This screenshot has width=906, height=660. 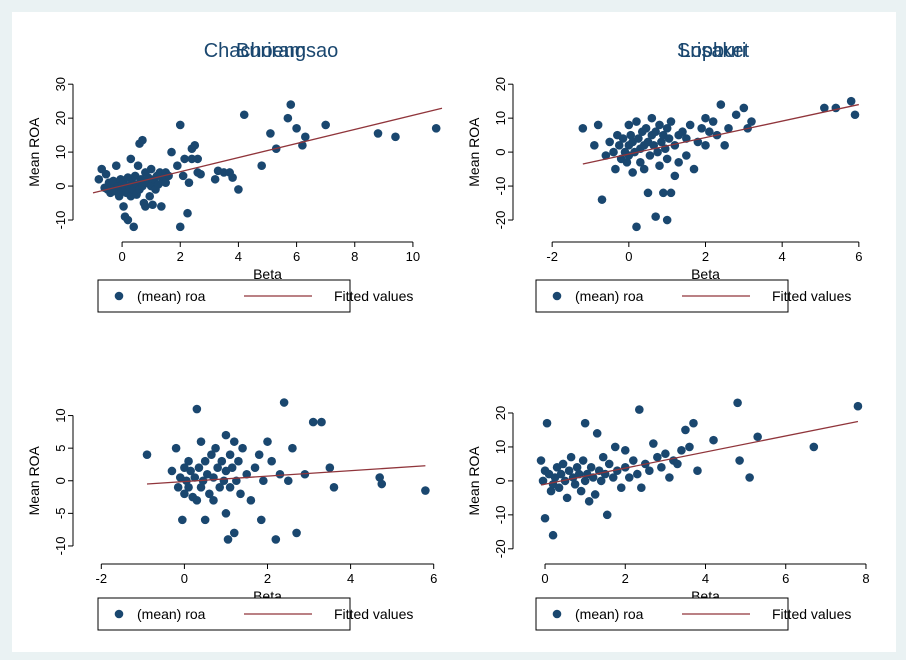 What do you see at coordinates (720, 134) in the screenshot?
I see `fitted-line` at bounding box center [720, 134].